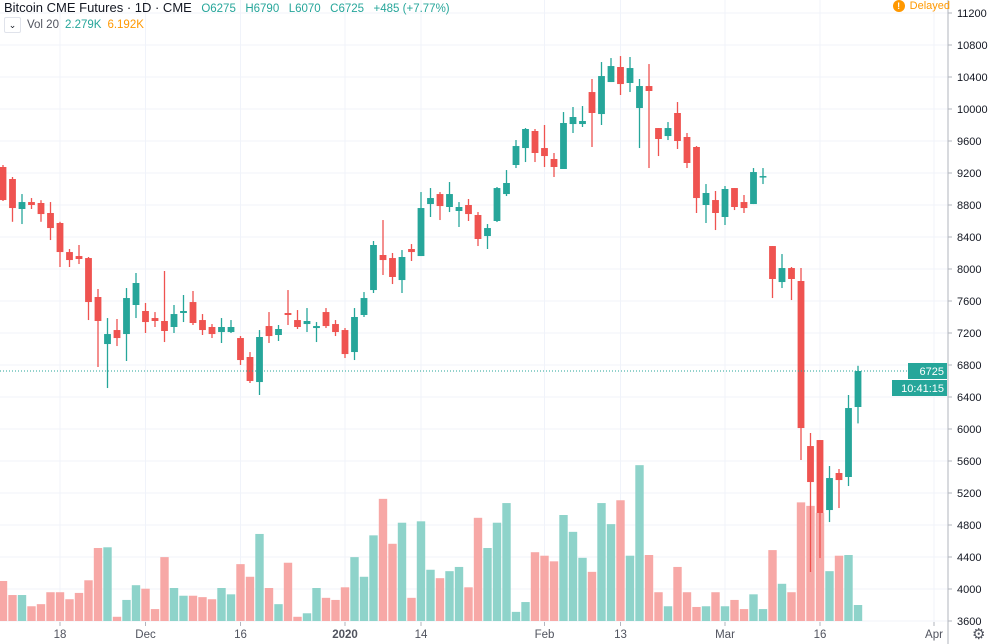  What do you see at coordinates (620, 635) in the screenshot?
I see `time-tick-label: 13` at bounding box center [620, 635].